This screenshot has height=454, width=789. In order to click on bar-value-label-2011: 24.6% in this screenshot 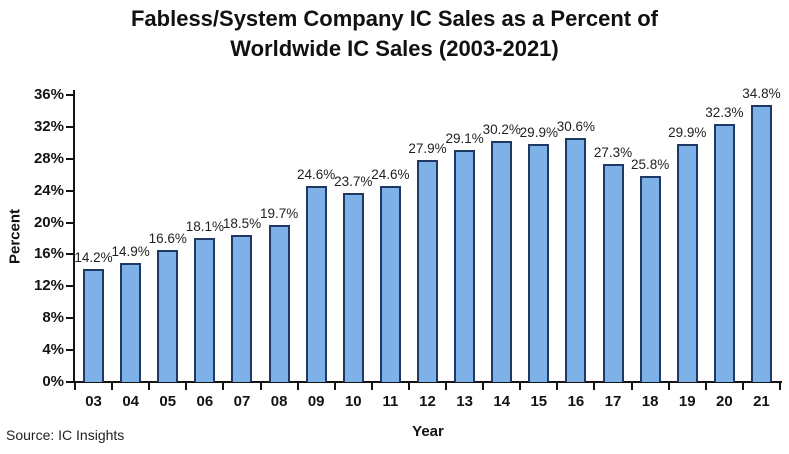, I will do `click(390, 174)`.